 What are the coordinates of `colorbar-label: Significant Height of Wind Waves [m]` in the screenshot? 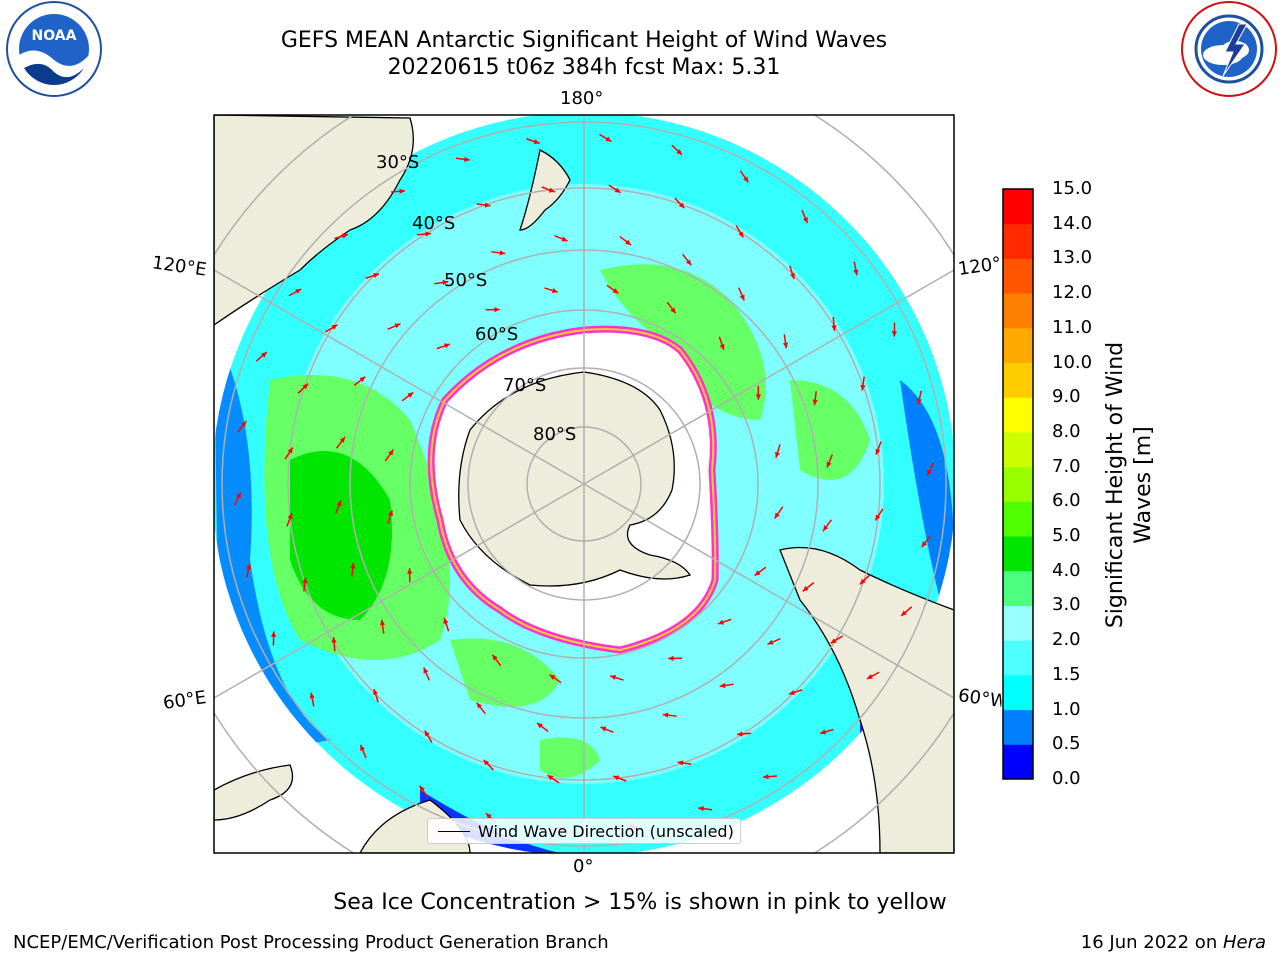 It's located at (1129, 485).